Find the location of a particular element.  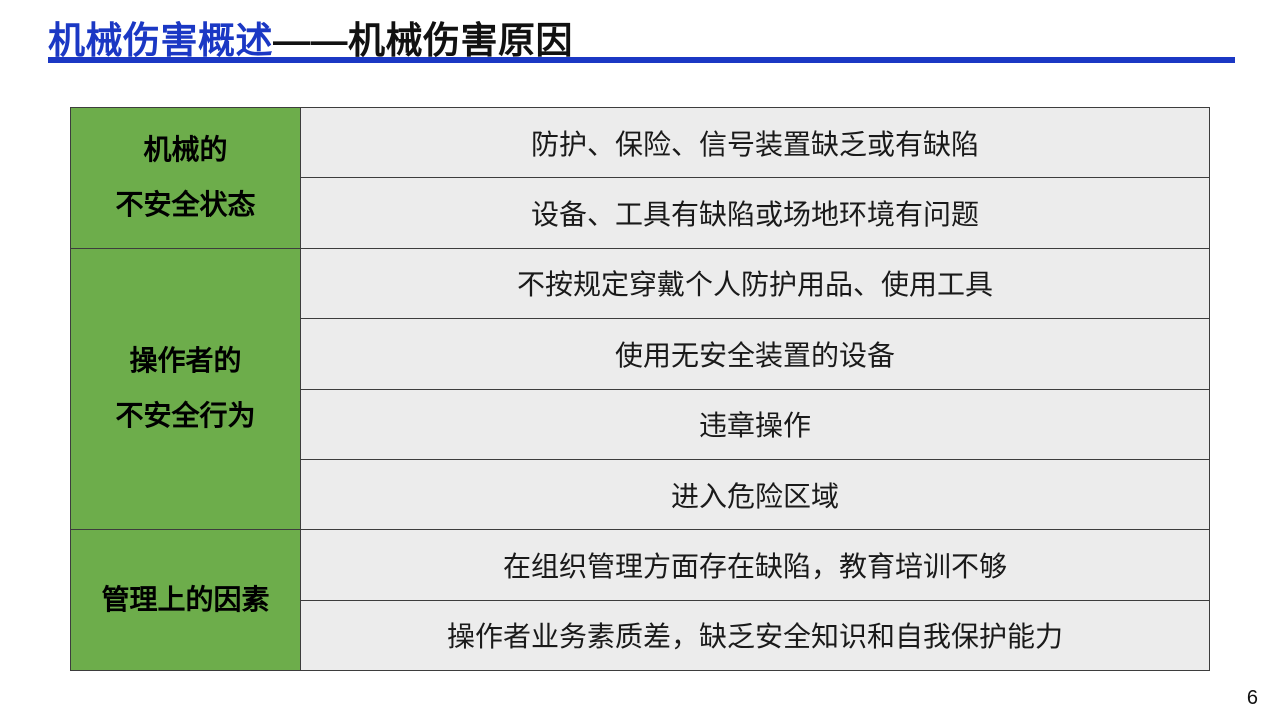

page-title-rest: ——机械伤害原因 is located at coordinates (423, 40).